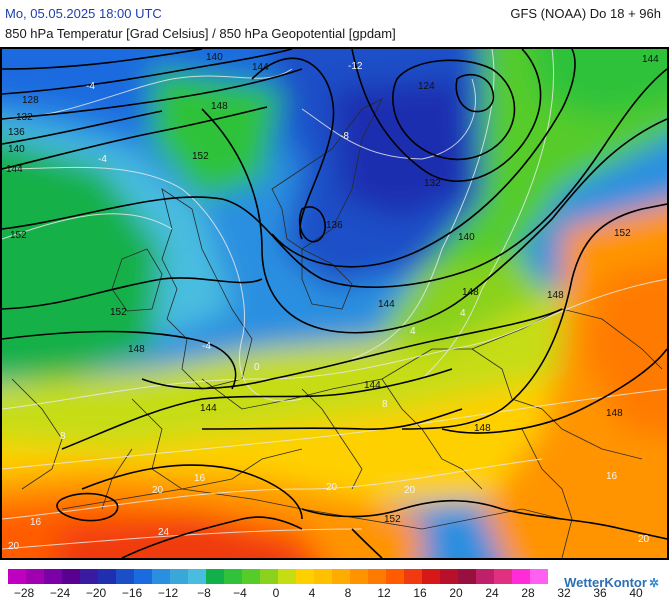 Image resolution: width=669 pixels, height=600 pixels. I want to click on colorbar-tick-label: 16, so click(420, 593).